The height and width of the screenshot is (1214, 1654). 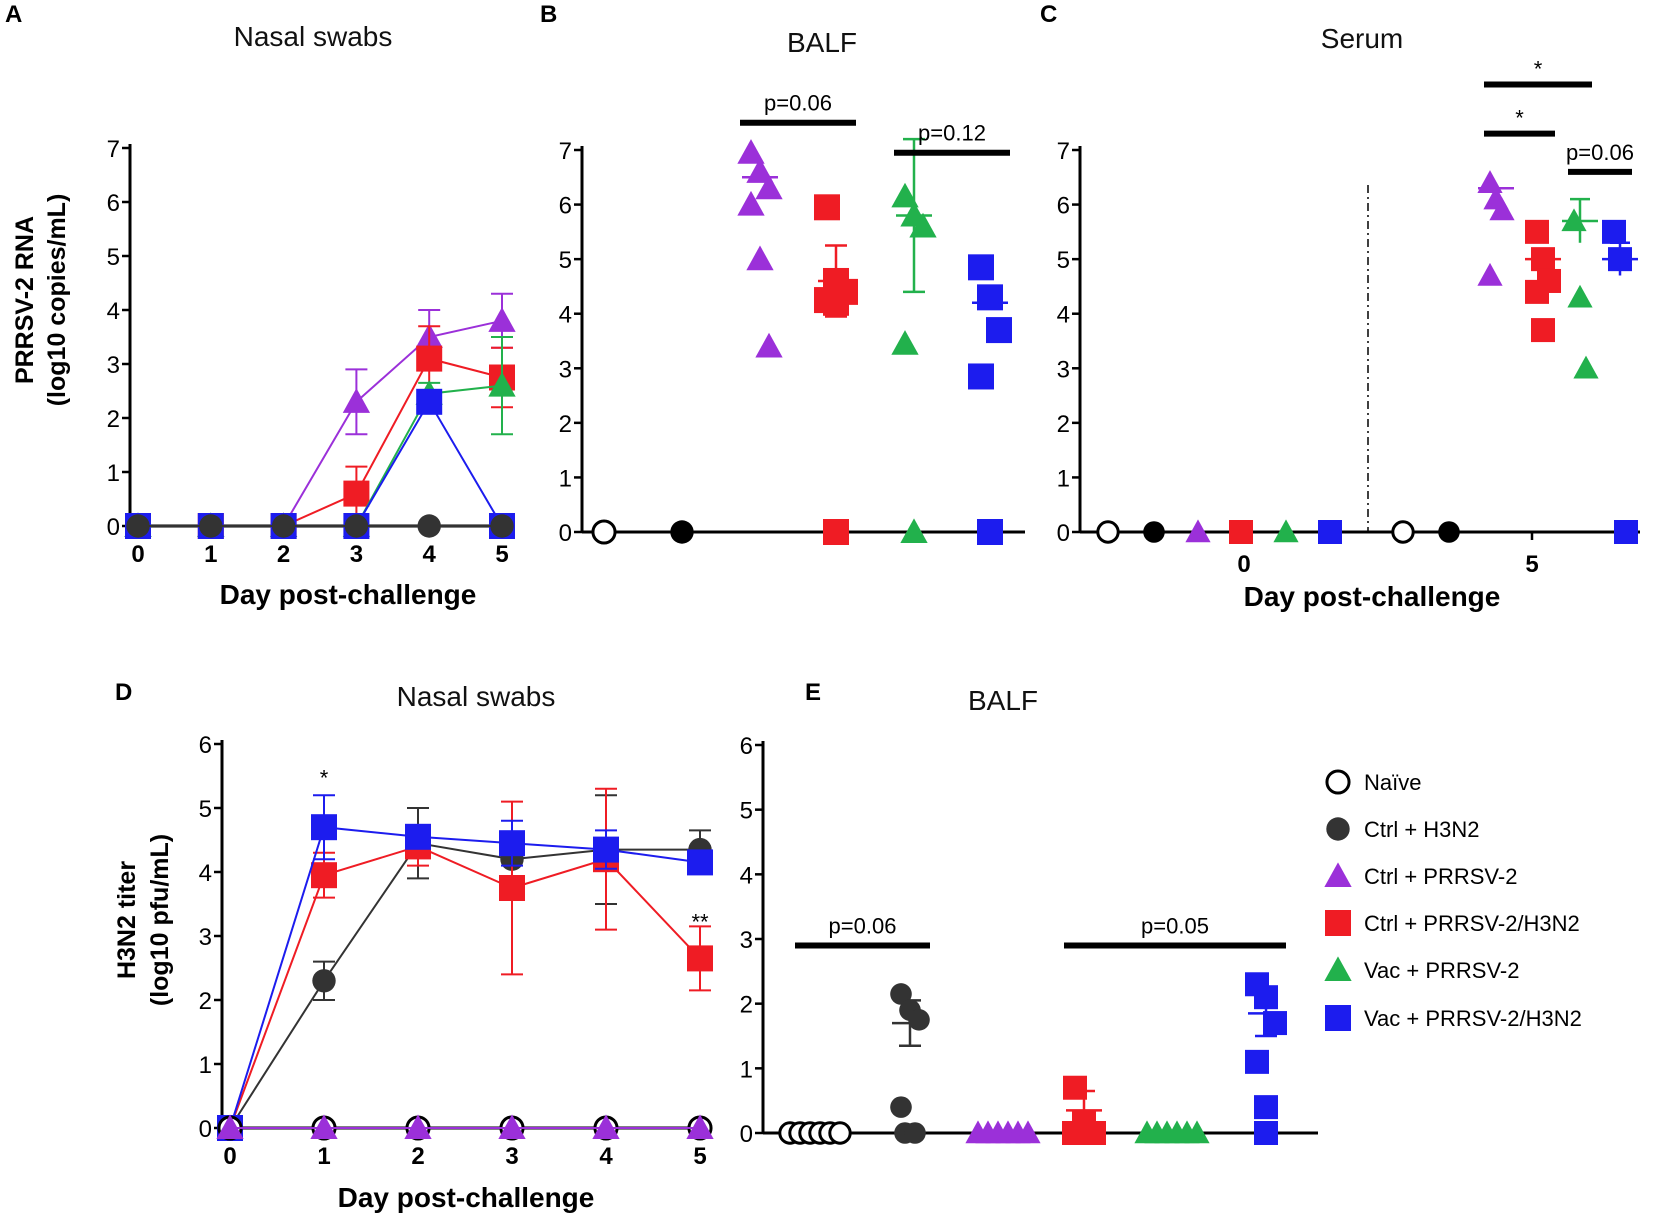 What do you see at coordinates (836, 369) in the screenshot?
I see `panel-b-group-ctrl-prrsv-2-h3n2` at bounding box center [836, 369].